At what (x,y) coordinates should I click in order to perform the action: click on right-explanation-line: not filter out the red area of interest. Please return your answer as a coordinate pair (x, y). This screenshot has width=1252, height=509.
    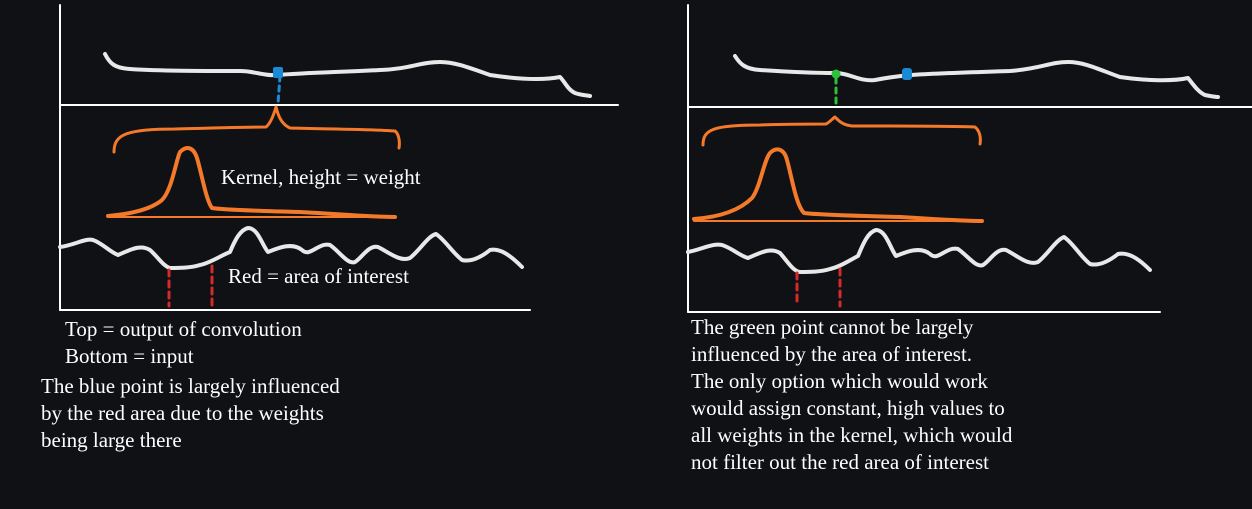
    Looking at the image, I should click on (840, 462).